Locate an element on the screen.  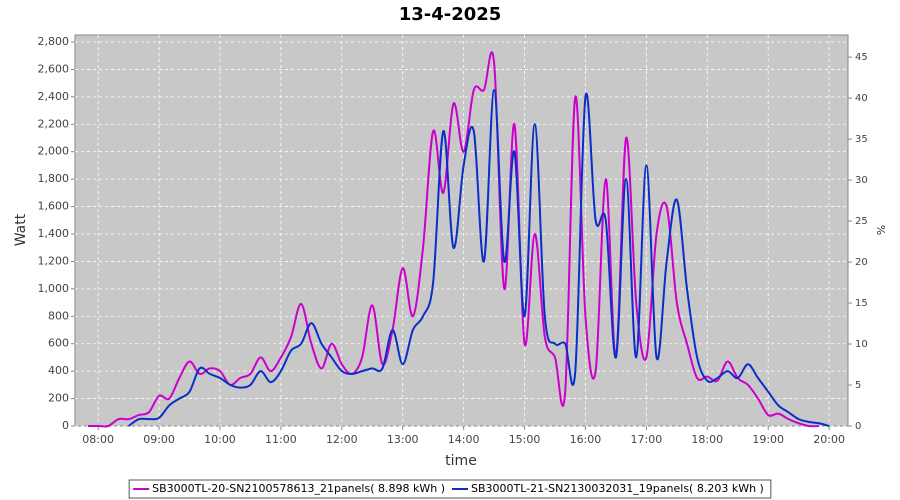
y2-tick-label: 40 is located at coordinates (861, 98).